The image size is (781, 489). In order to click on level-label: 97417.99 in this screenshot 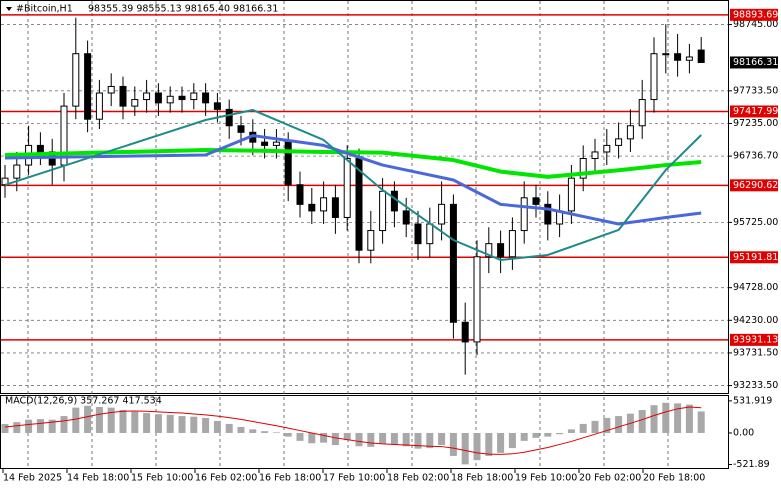, I will do `click(755, 111)`.